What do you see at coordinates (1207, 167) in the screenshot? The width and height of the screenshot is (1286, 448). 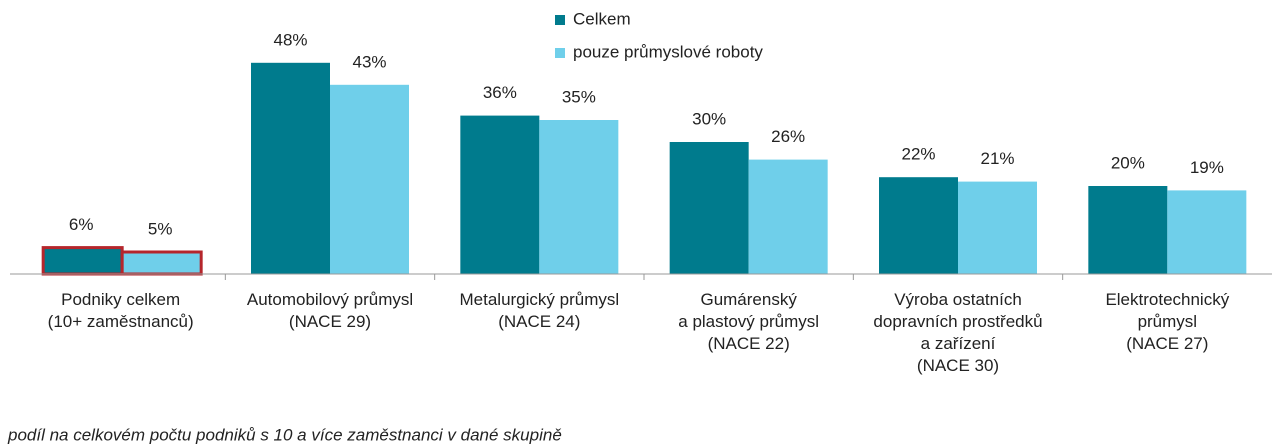 I see `data-label: 19%` at bounding box center [1207, 167].